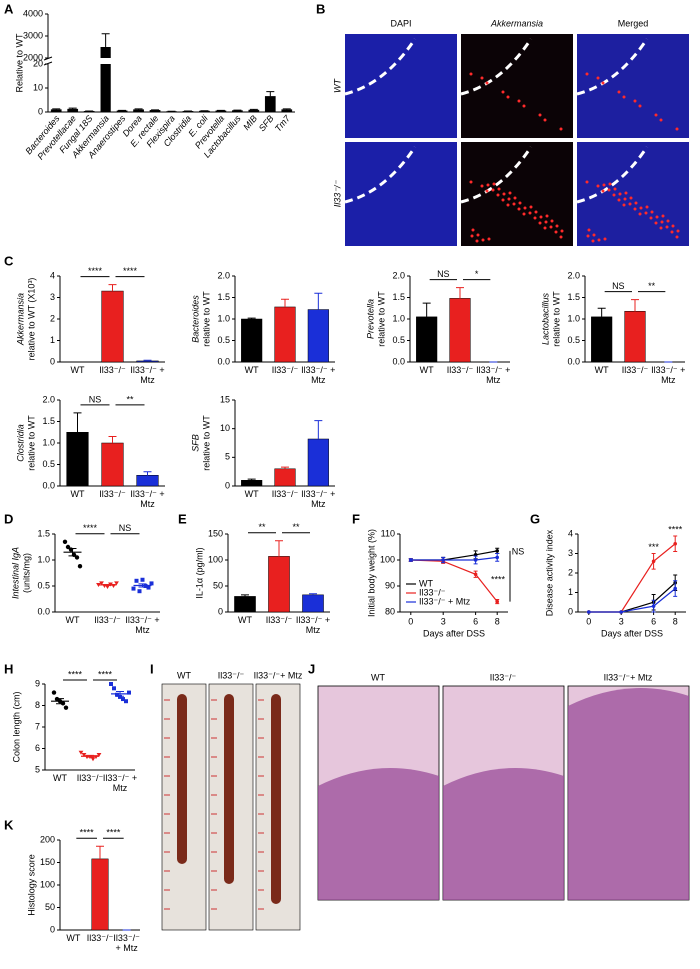 This screenshot has height=969, width=700. What do you see at coordinates (283, 123) in the screenshot?
I see `x-tick-label: Tm7` at bounding box center [283, 123].